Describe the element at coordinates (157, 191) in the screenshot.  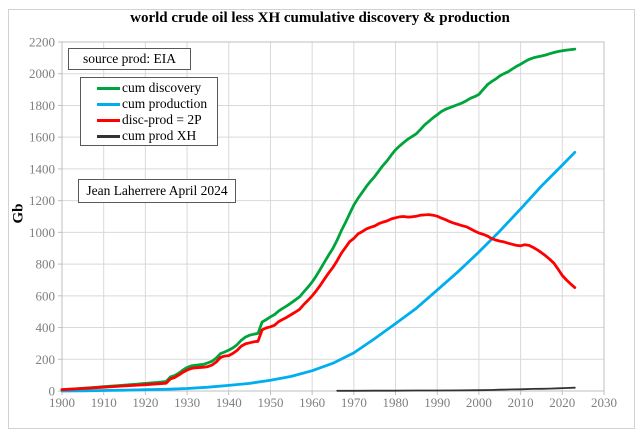
I see `credit-annotation-box: Jean Laherrere April 2024` at that location.